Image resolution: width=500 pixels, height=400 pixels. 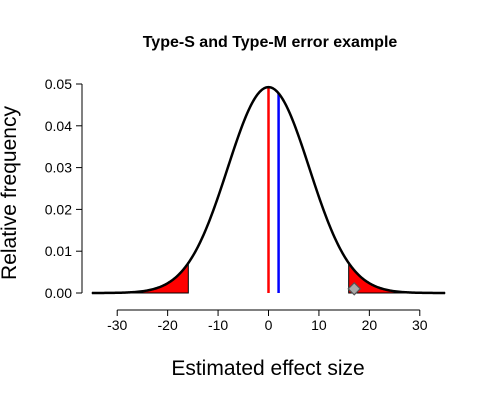 I want to click on estimate-marker, so click(x=354, y=288).